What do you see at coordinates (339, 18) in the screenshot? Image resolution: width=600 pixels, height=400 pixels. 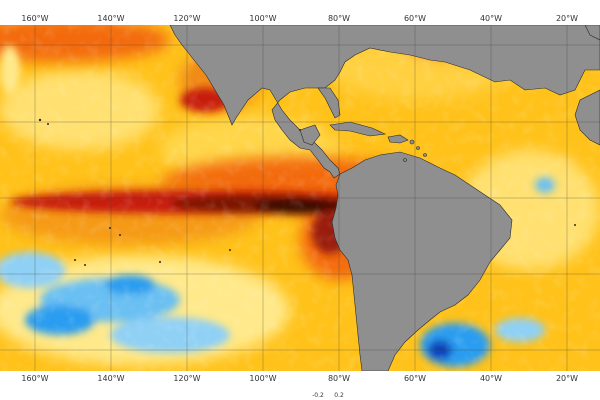 I see `top-longitude-label: 80°W` at bounding box center [339, 18].